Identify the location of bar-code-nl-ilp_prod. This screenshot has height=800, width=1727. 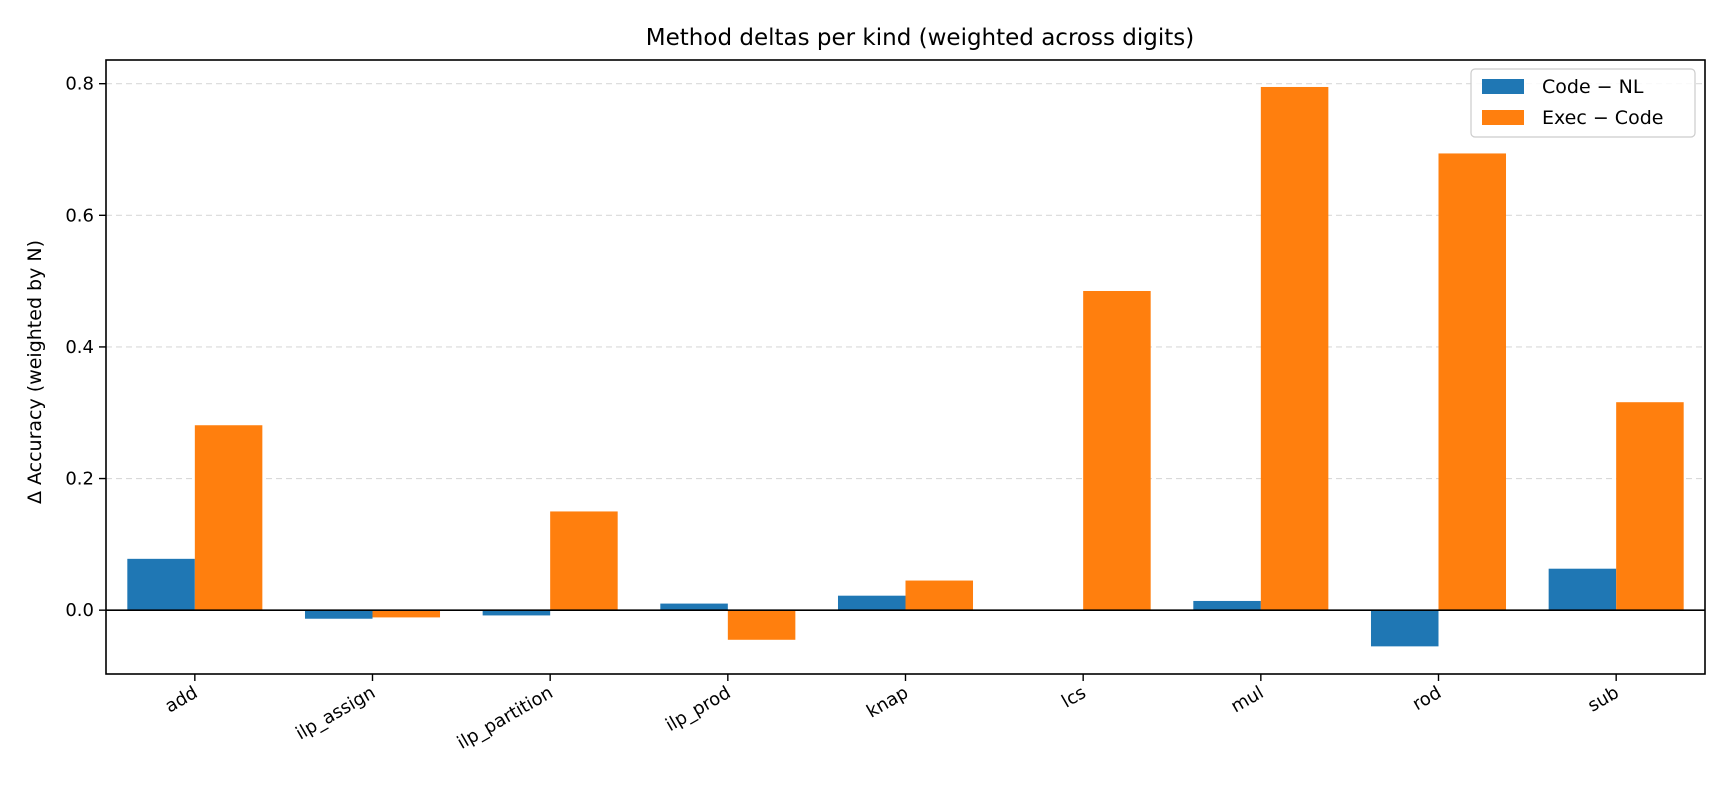
(694, 607).